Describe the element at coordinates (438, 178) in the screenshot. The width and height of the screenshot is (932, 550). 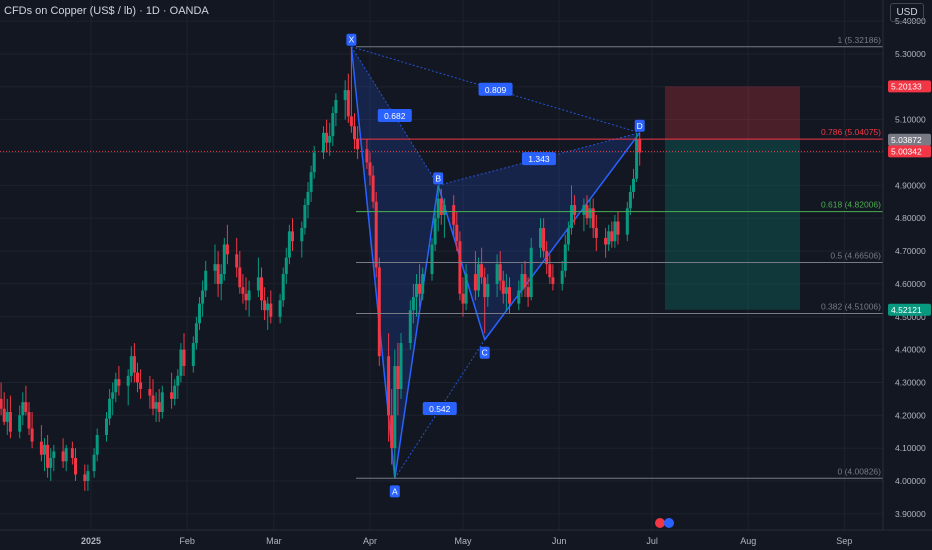
I see `point-label-box` at that location.